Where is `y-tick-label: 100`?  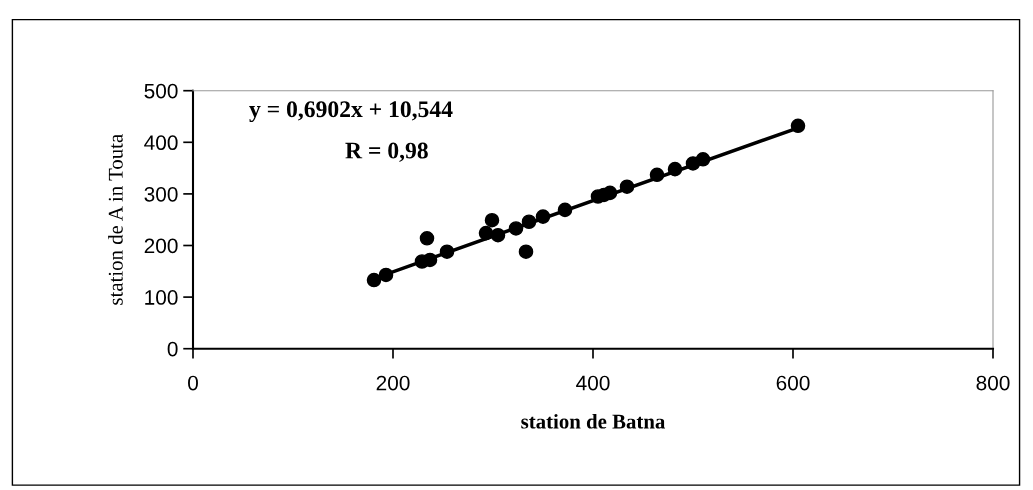 y-tick-label: 100 is located at coordinates (161, 297).